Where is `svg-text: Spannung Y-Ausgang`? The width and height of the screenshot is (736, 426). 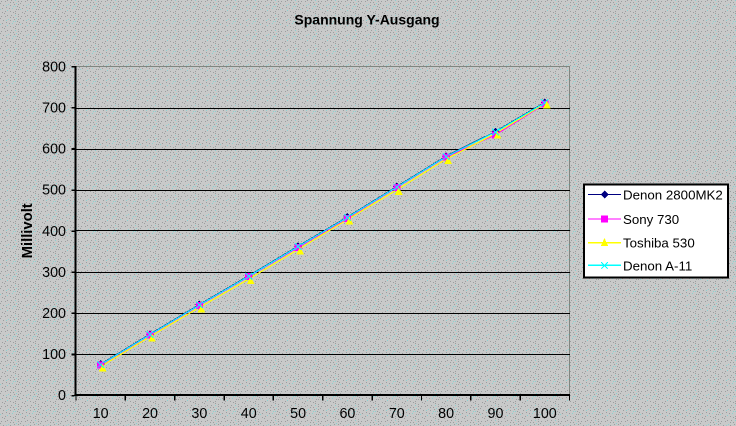 svg-text: Spannung Y-Ausgang is located at coordinates (366, 20).